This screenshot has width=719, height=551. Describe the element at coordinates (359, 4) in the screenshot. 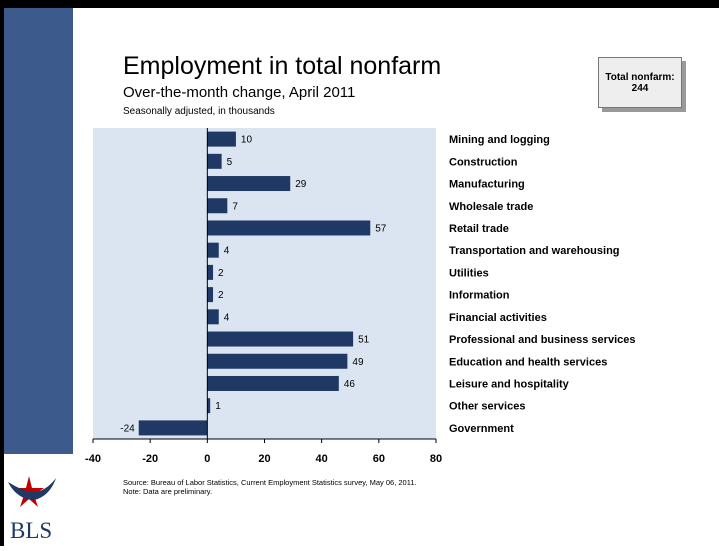

I see `top-border` at that location.